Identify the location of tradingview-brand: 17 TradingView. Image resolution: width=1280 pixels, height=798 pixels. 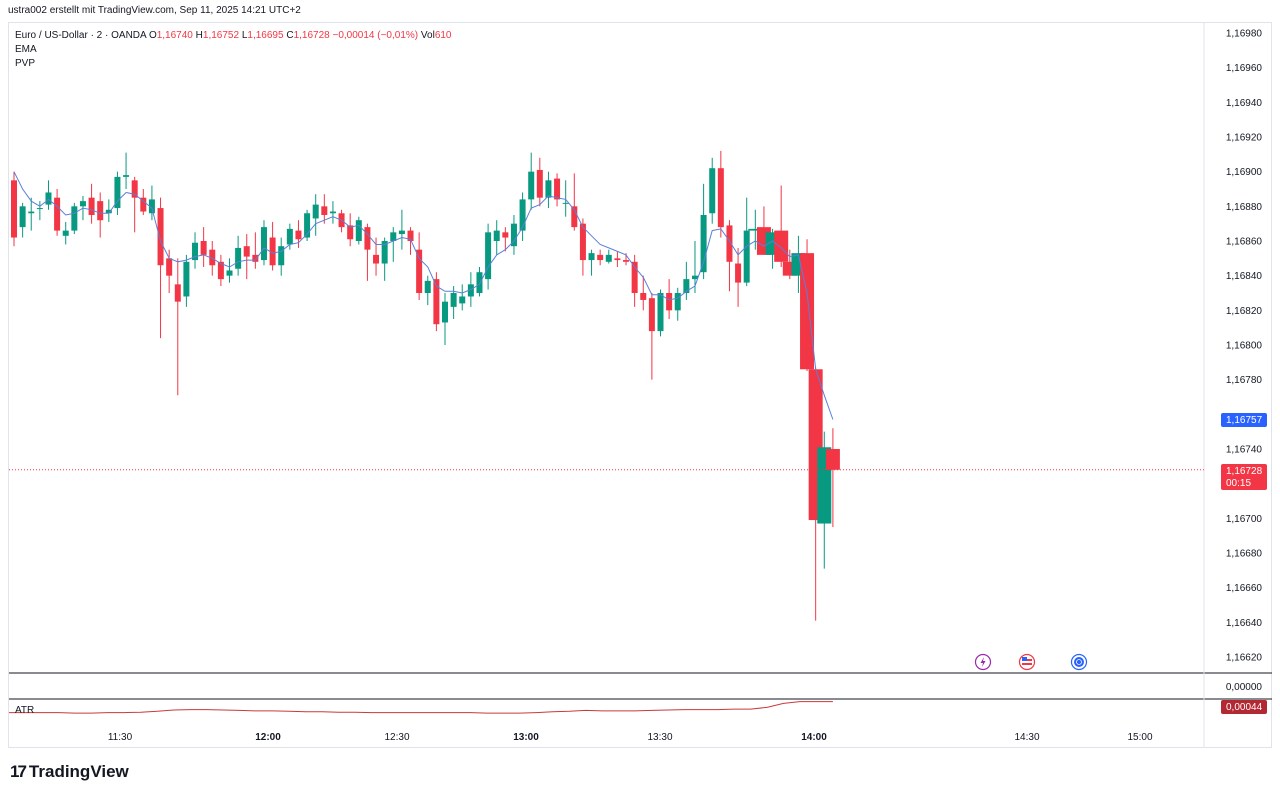
(69, 772).